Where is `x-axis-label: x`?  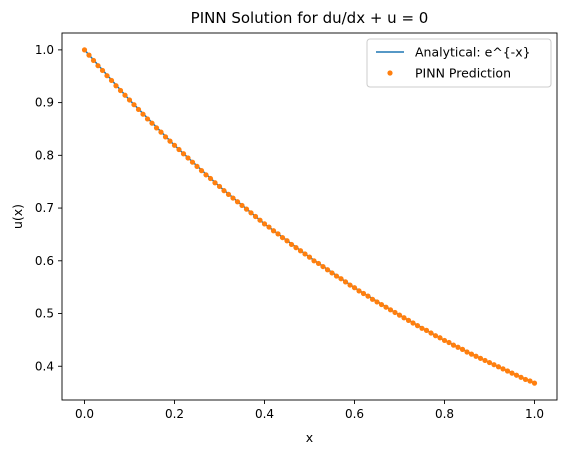 x-axis-label: x is located at coordinates (309, 437).